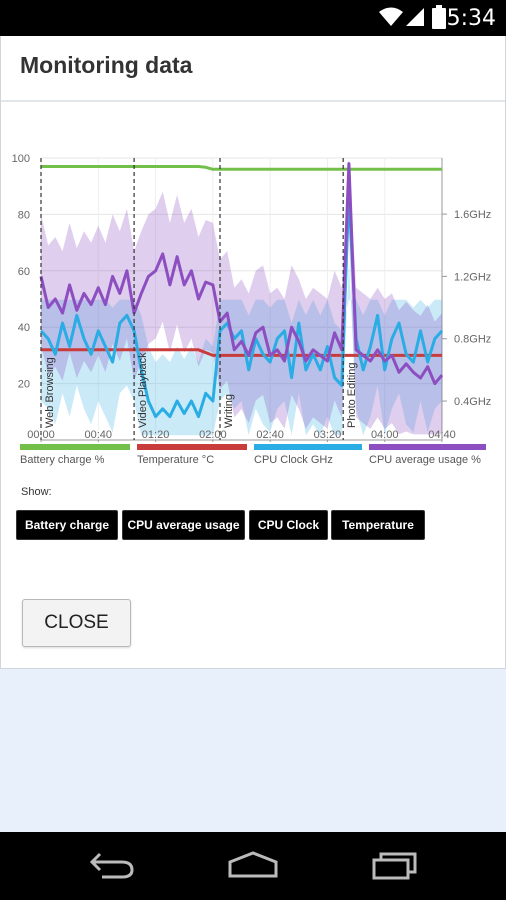 The height and width of the screenshot is (900, 506). I want to click on legend-label: CPU Clock GHz, so click(293, 460).